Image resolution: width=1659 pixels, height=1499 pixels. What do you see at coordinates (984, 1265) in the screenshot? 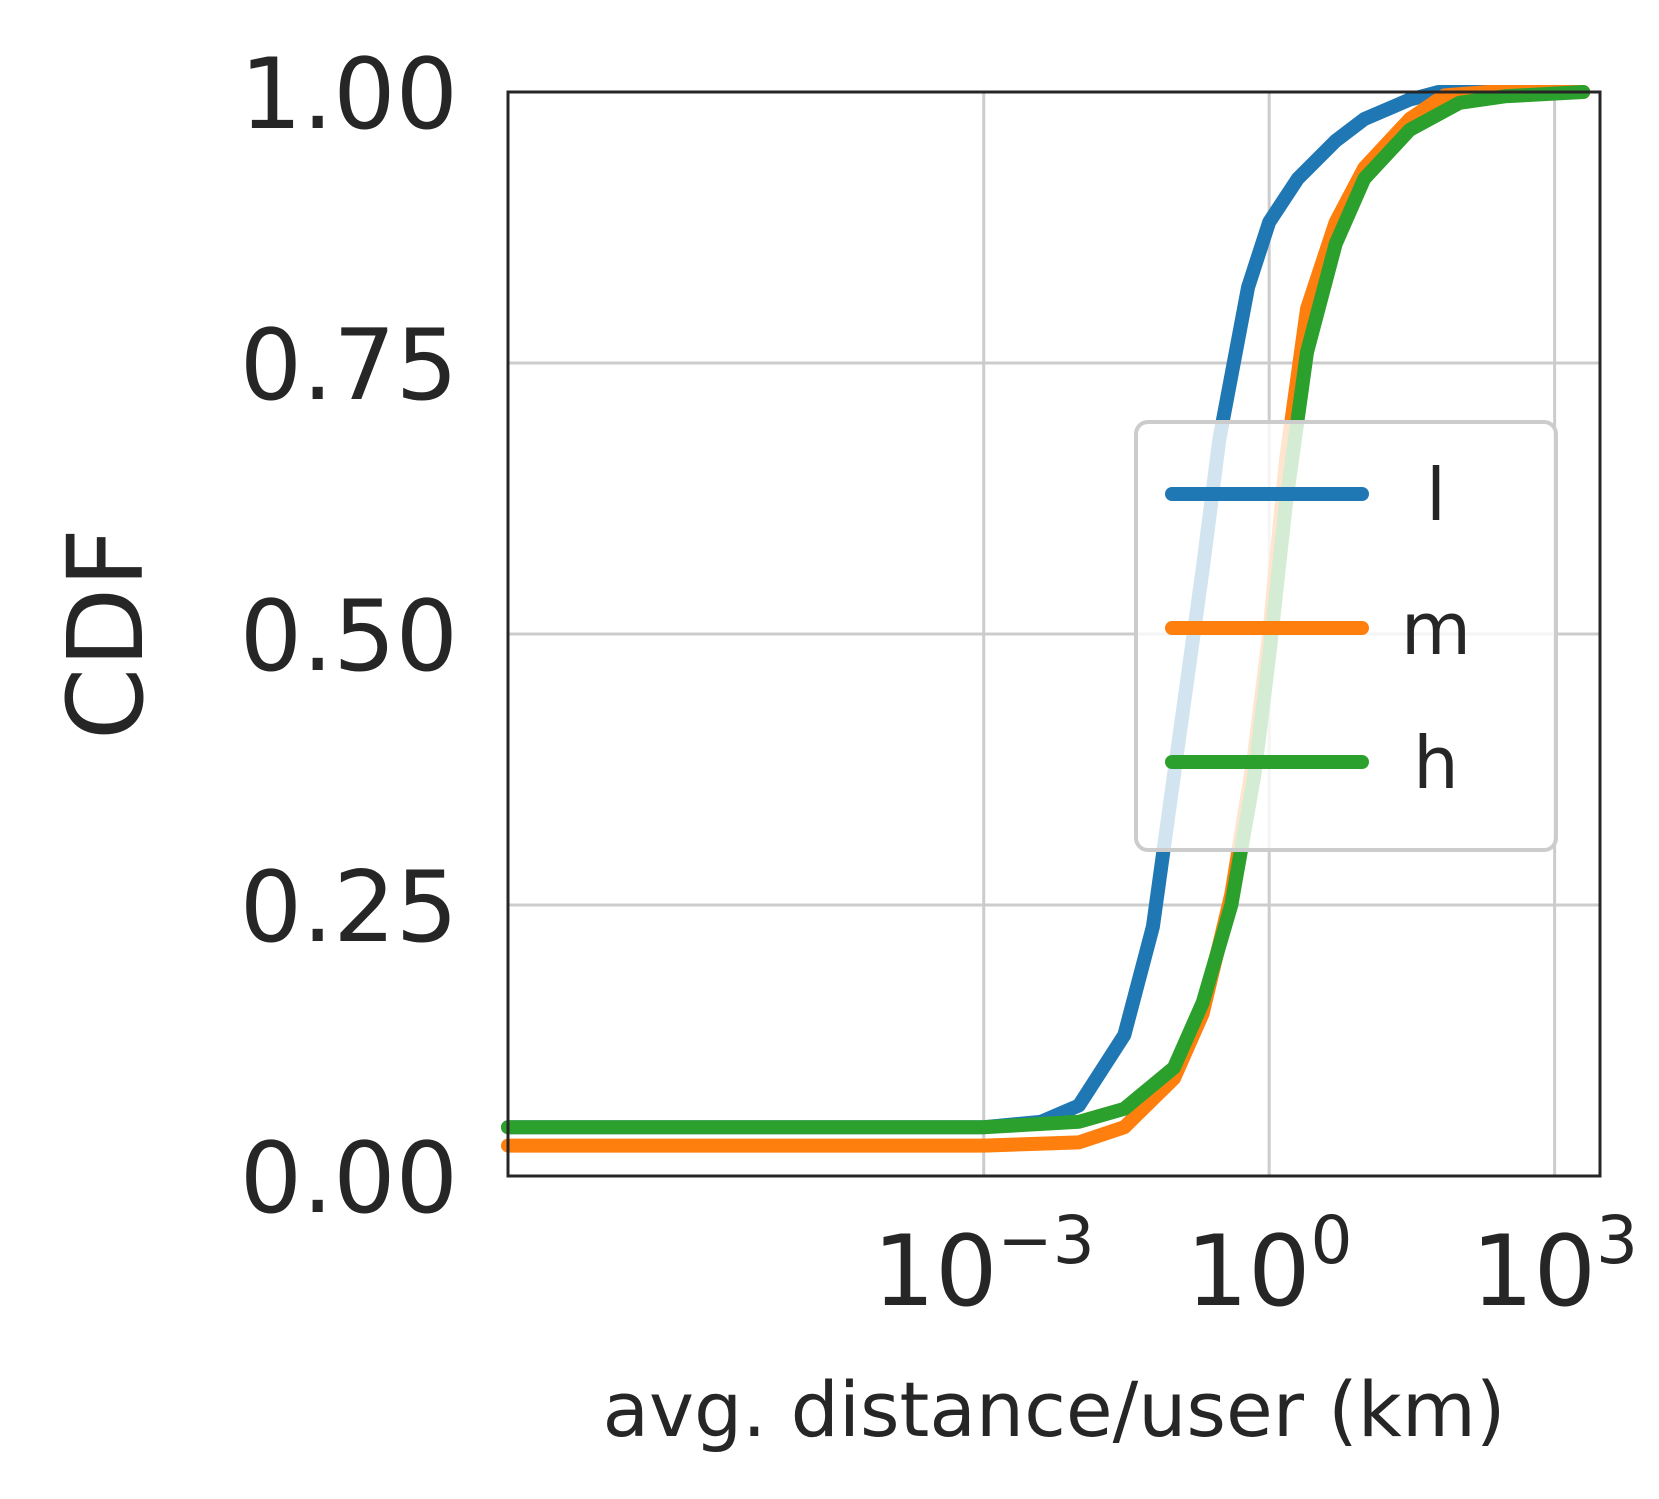
I see `x-tick-label: 10⁻³` at bounding box center [984, 1265].